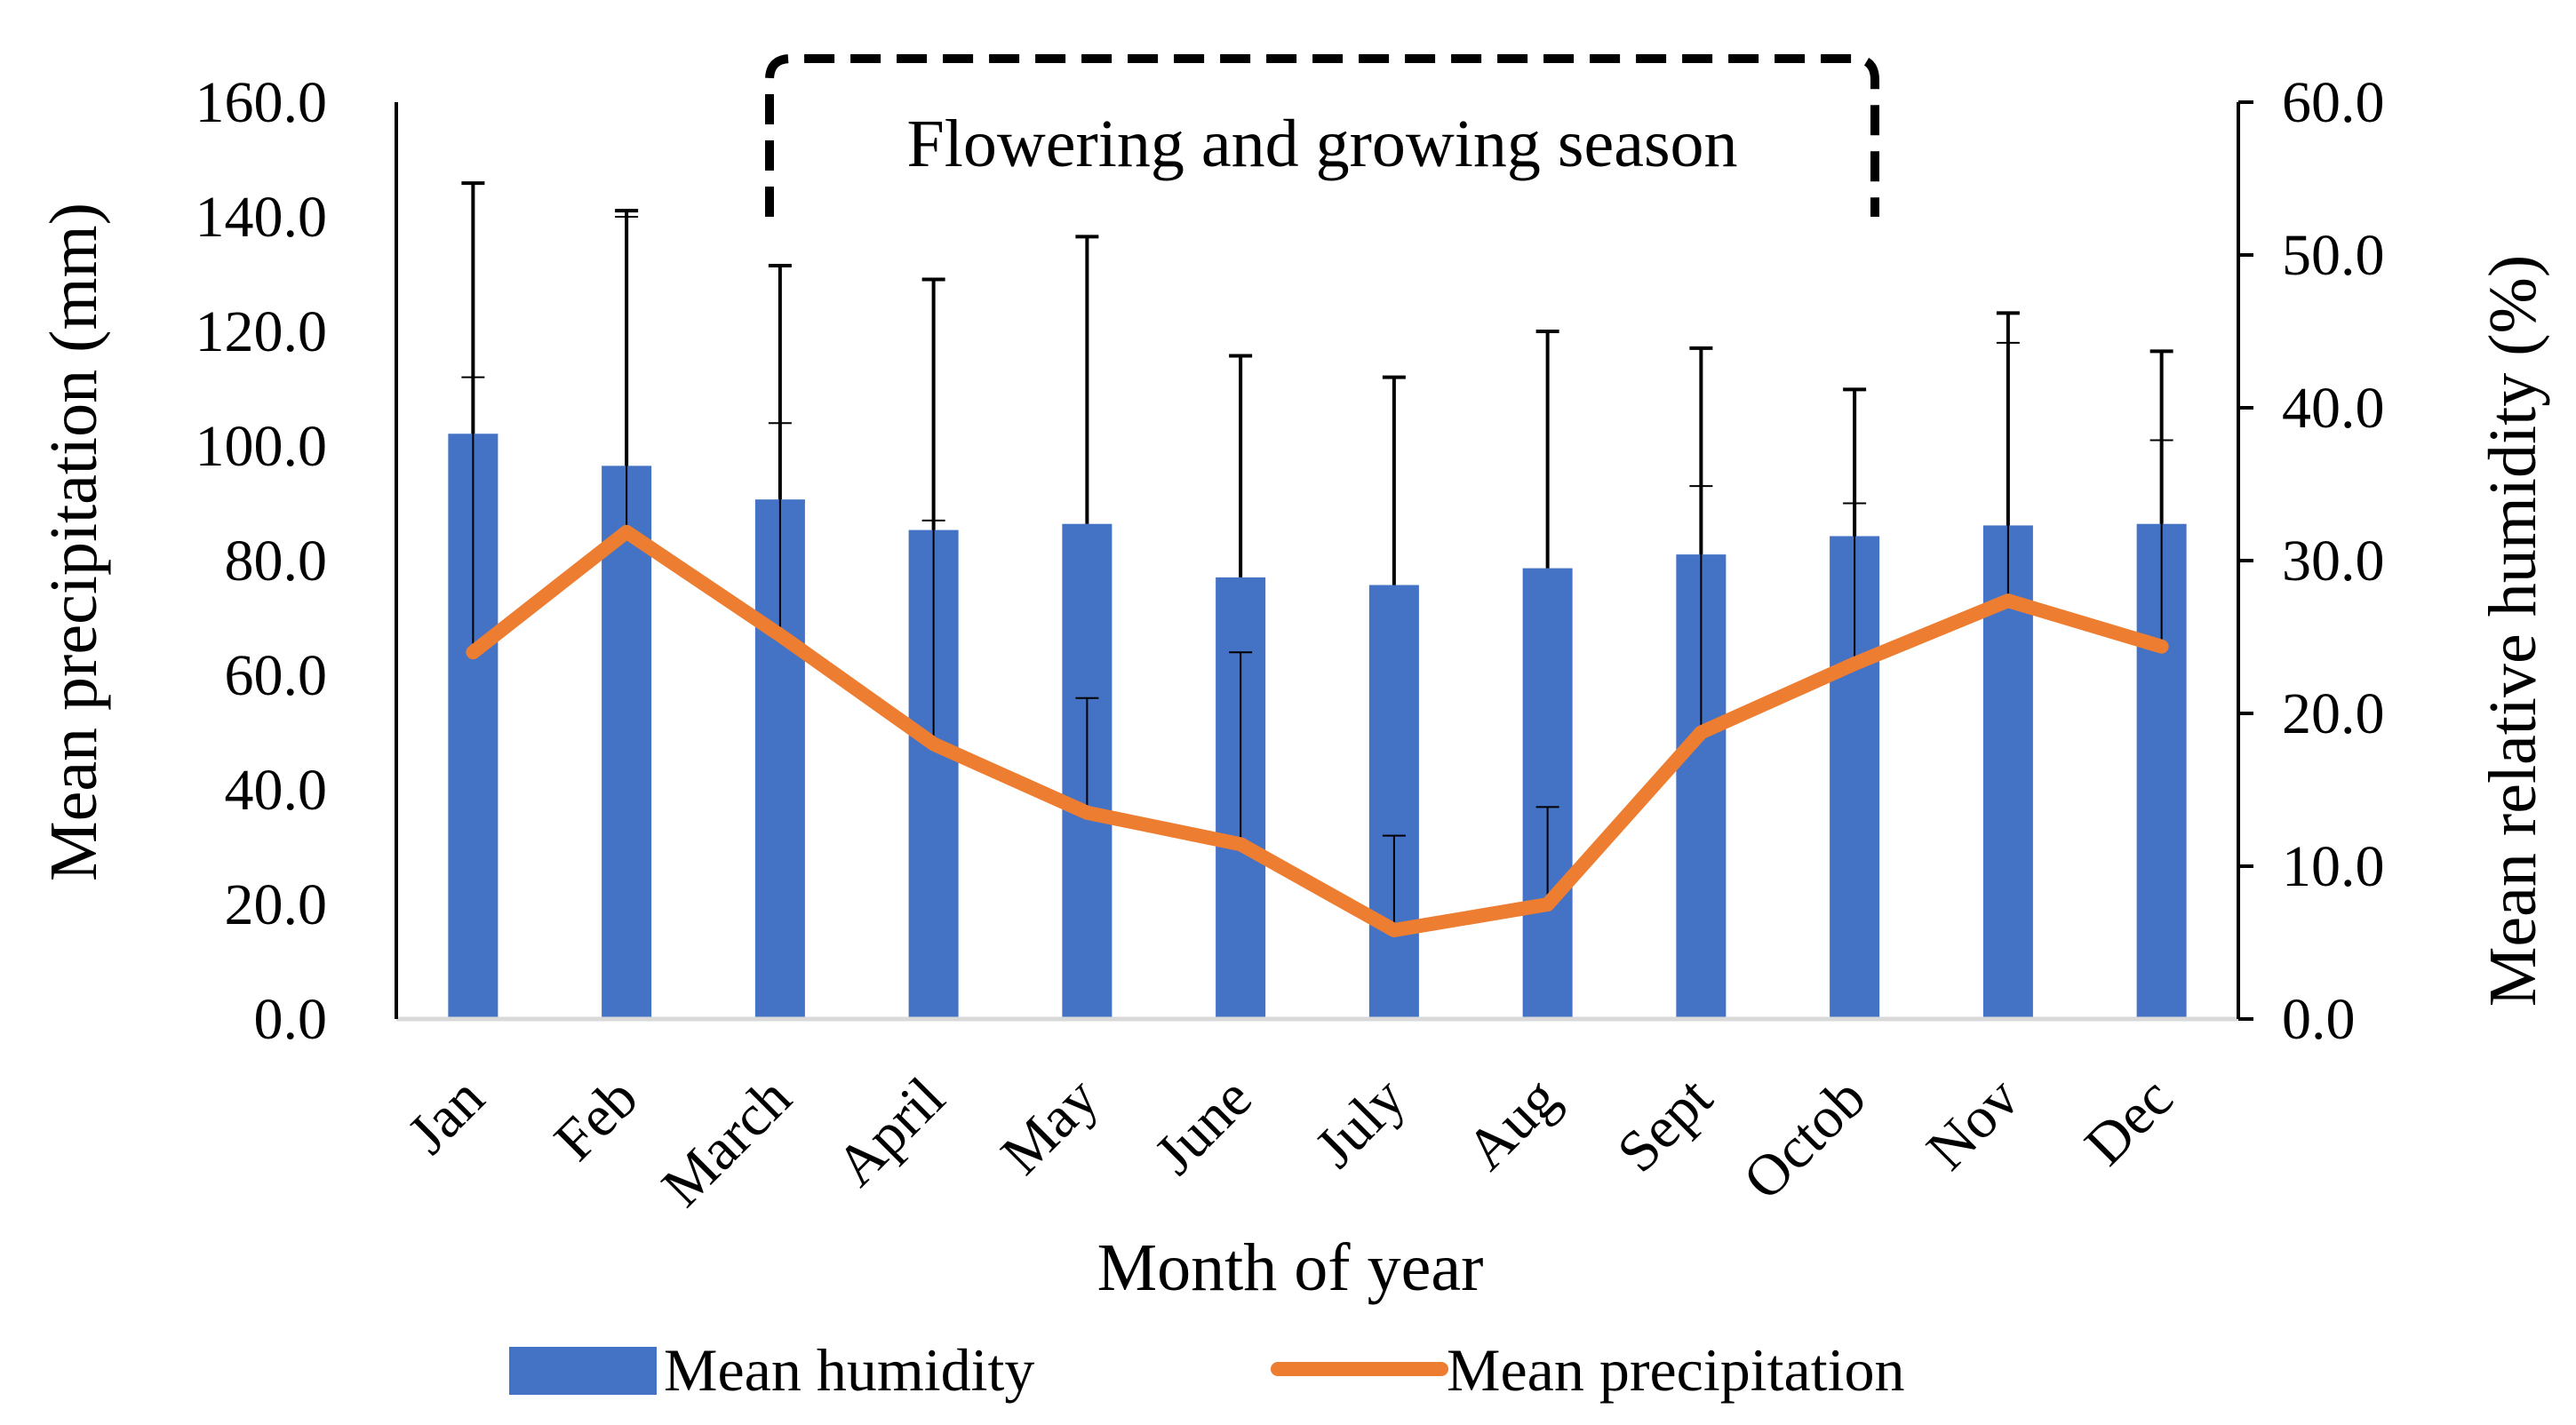 Image resolution: width=2576 pixels, height=1425 pixels. I want to click on y-tick-left-8: 160.0, so click(261, 102).